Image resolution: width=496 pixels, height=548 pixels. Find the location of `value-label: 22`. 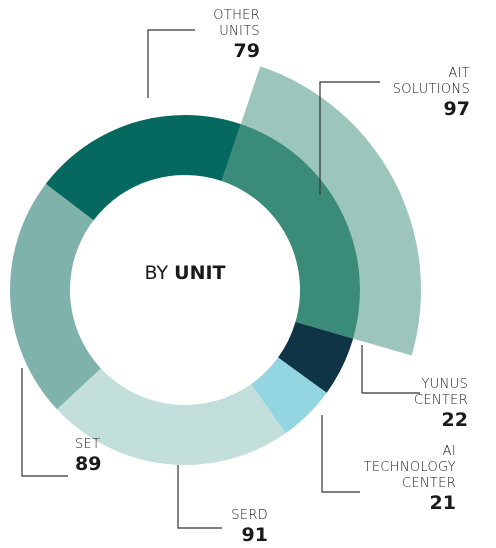

value-label: 22 is located at coordinates (454, 420).